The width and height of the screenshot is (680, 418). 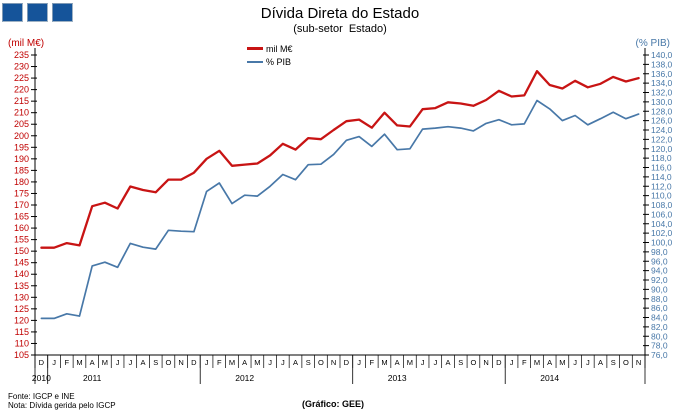 I want to click on left-tick-label: 115, so click(x=22, y=332).